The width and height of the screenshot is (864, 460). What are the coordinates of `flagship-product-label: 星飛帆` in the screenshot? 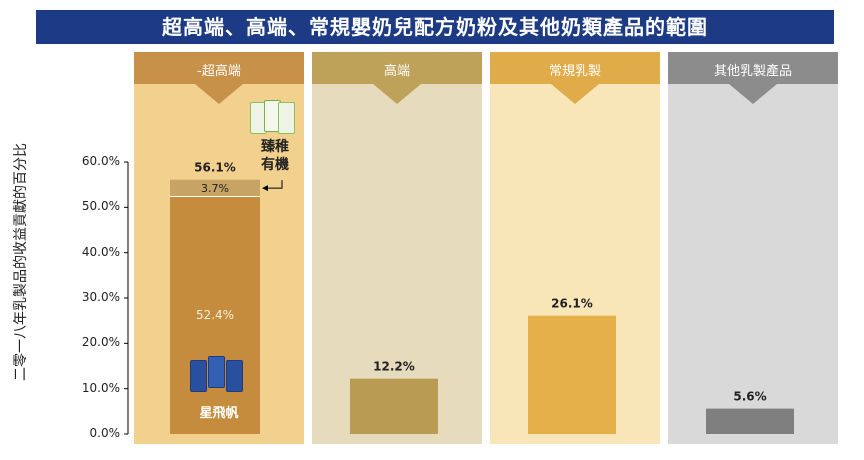 It's located at (219, 413).